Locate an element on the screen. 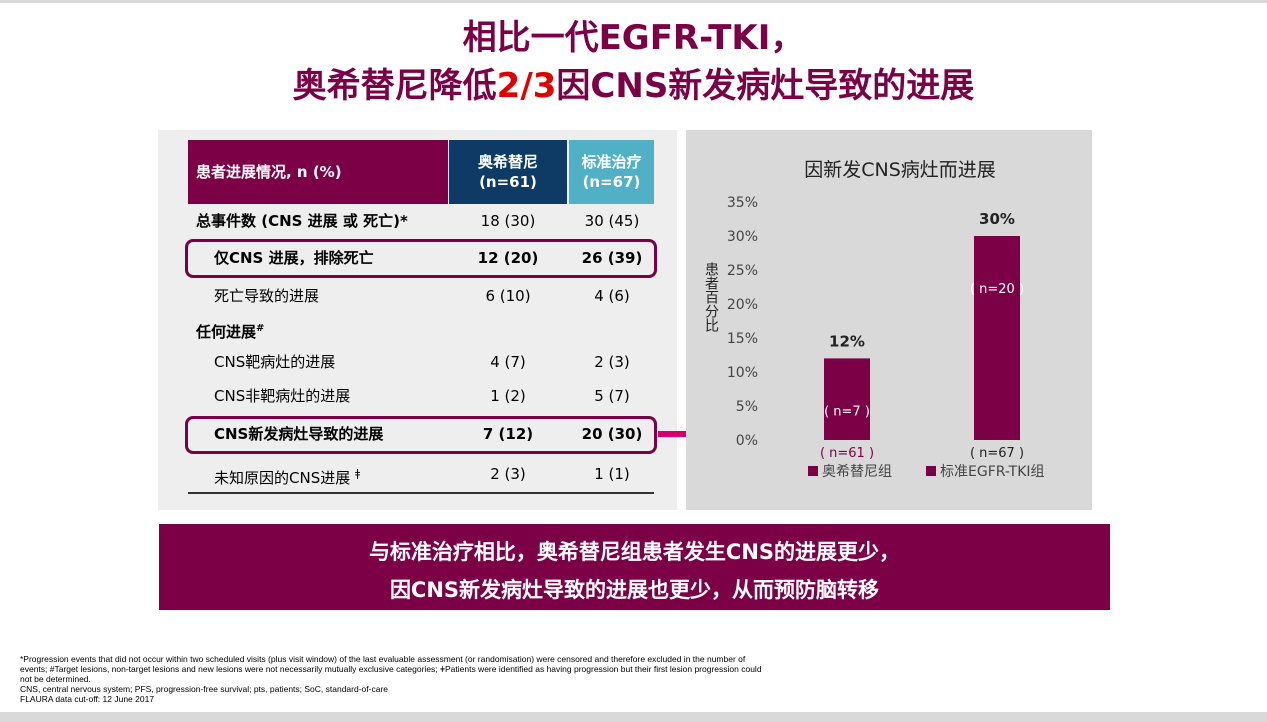 This screenshot has width=1267, height=722. bar-value-label: 30% is located at coordinates (997, 219).